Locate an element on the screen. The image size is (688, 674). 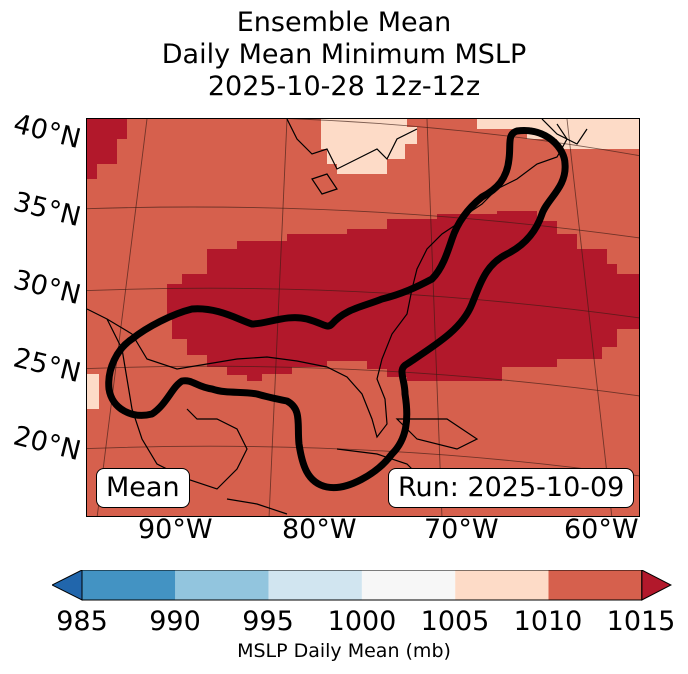
colorbar-tick-1000: 1000 is located at coordinates (362, 621).